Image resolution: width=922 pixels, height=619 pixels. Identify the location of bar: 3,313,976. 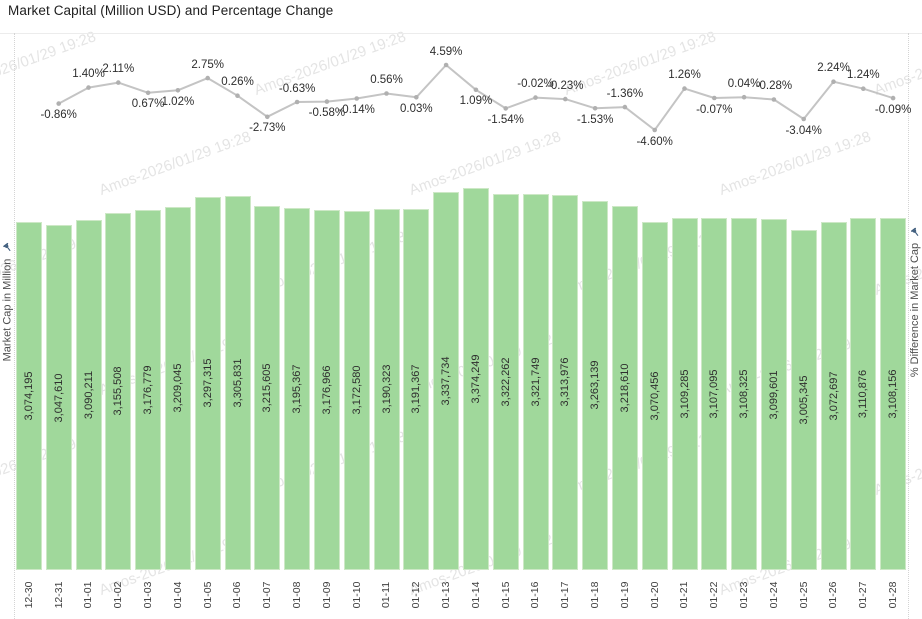
(565, 382).